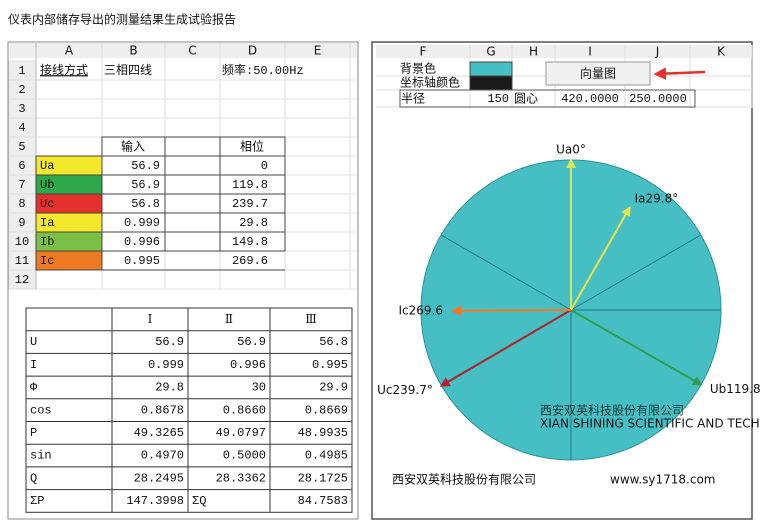  I want to click on column-header: A, so click(69, 51).